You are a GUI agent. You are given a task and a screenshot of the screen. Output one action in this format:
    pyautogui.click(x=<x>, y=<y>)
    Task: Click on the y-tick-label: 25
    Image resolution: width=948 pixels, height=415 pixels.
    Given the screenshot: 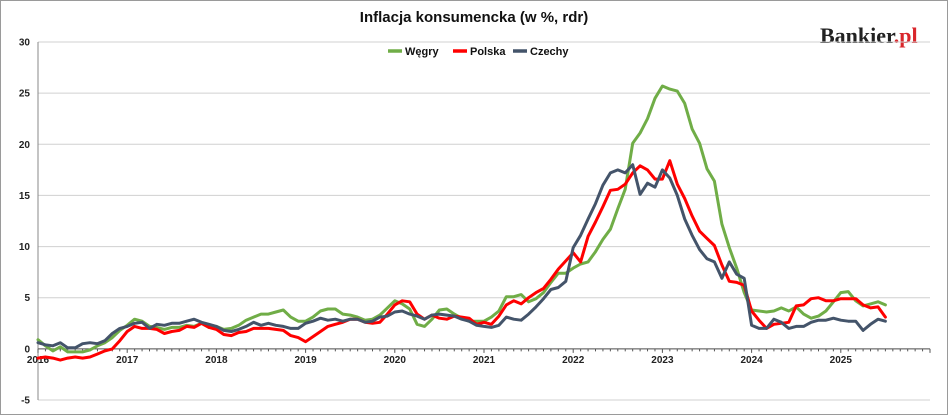 What is the action you would take?
    pyautogui.click(x=25, y=94)
    